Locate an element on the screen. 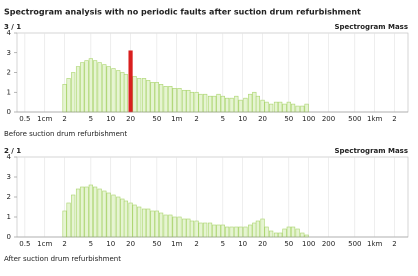 The width and height of the screenshot is (418, 276). chart-label: 2 / 1 is located at coordinates (12, 151).